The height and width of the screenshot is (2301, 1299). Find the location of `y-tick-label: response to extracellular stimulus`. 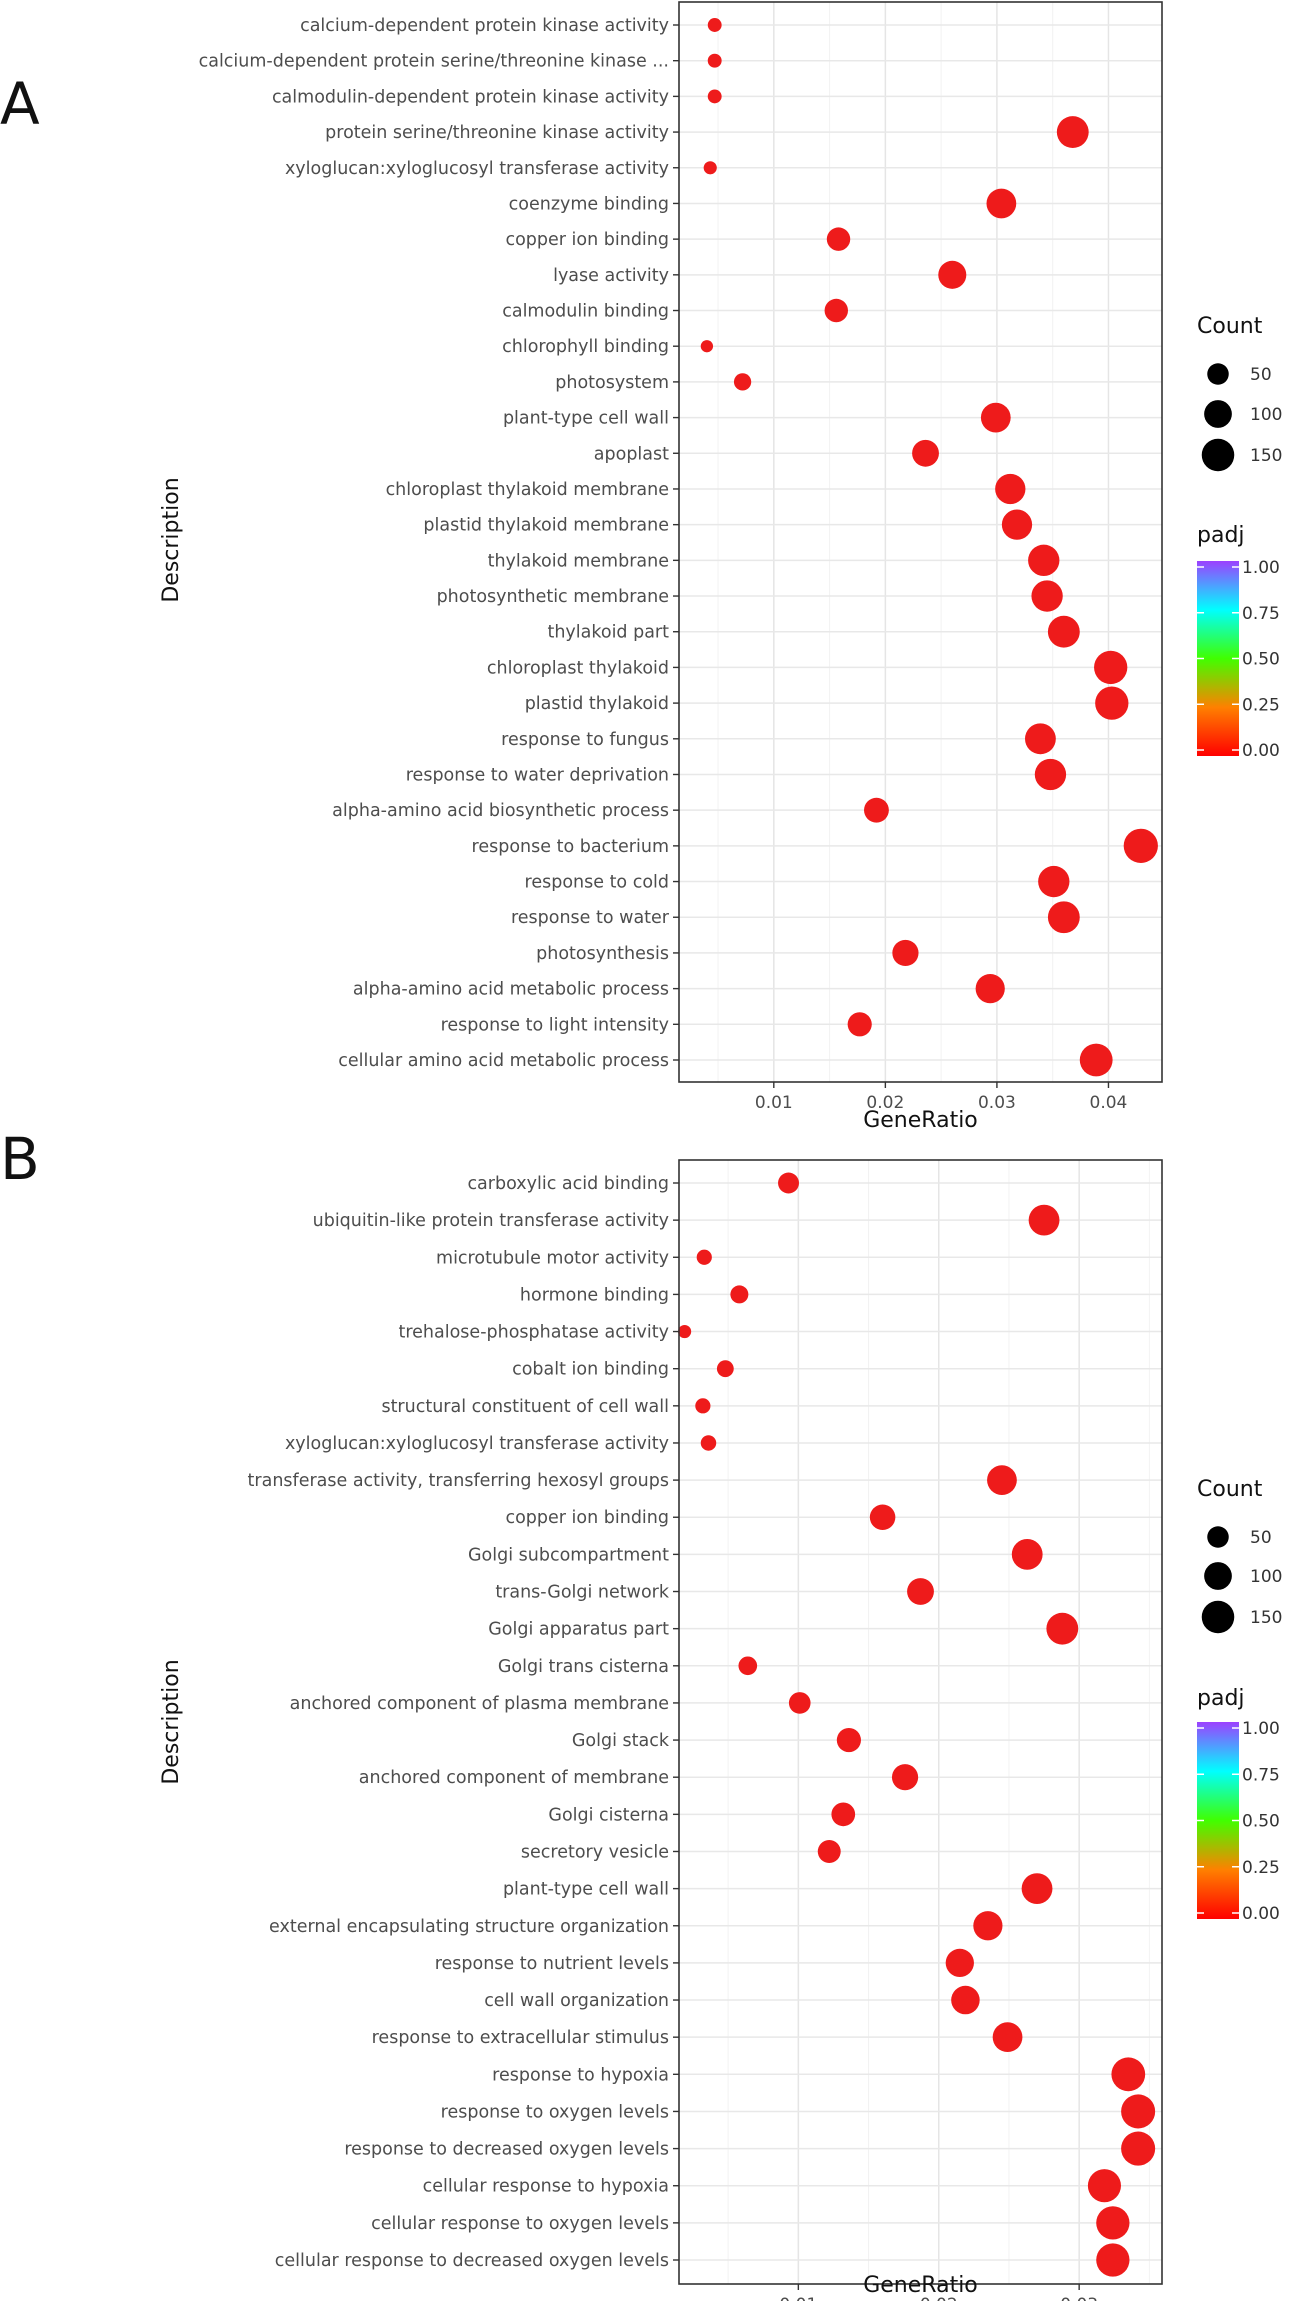

y-tick-label: response to extracellular stimulus is located at coordinates (520, 2038).